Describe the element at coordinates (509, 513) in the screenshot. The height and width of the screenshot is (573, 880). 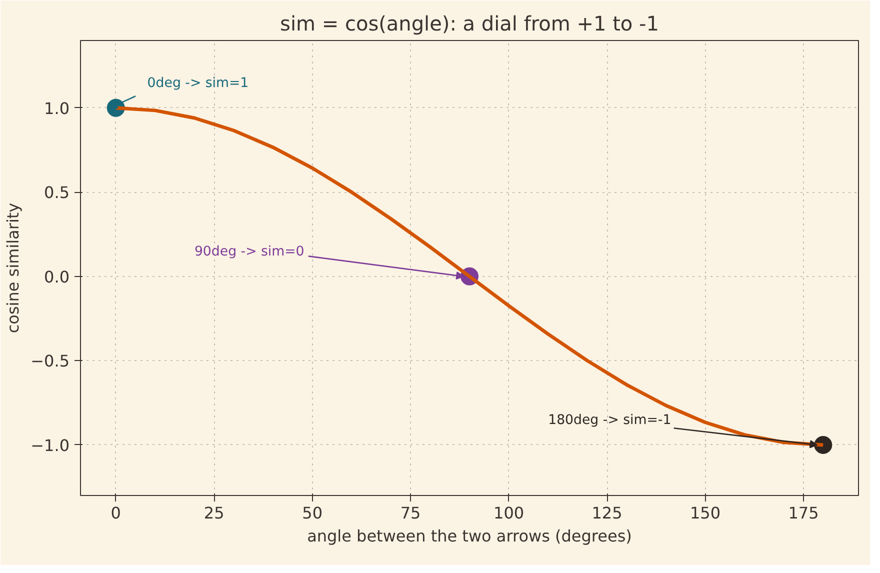
I see `x-tick-label: 100` at that location.